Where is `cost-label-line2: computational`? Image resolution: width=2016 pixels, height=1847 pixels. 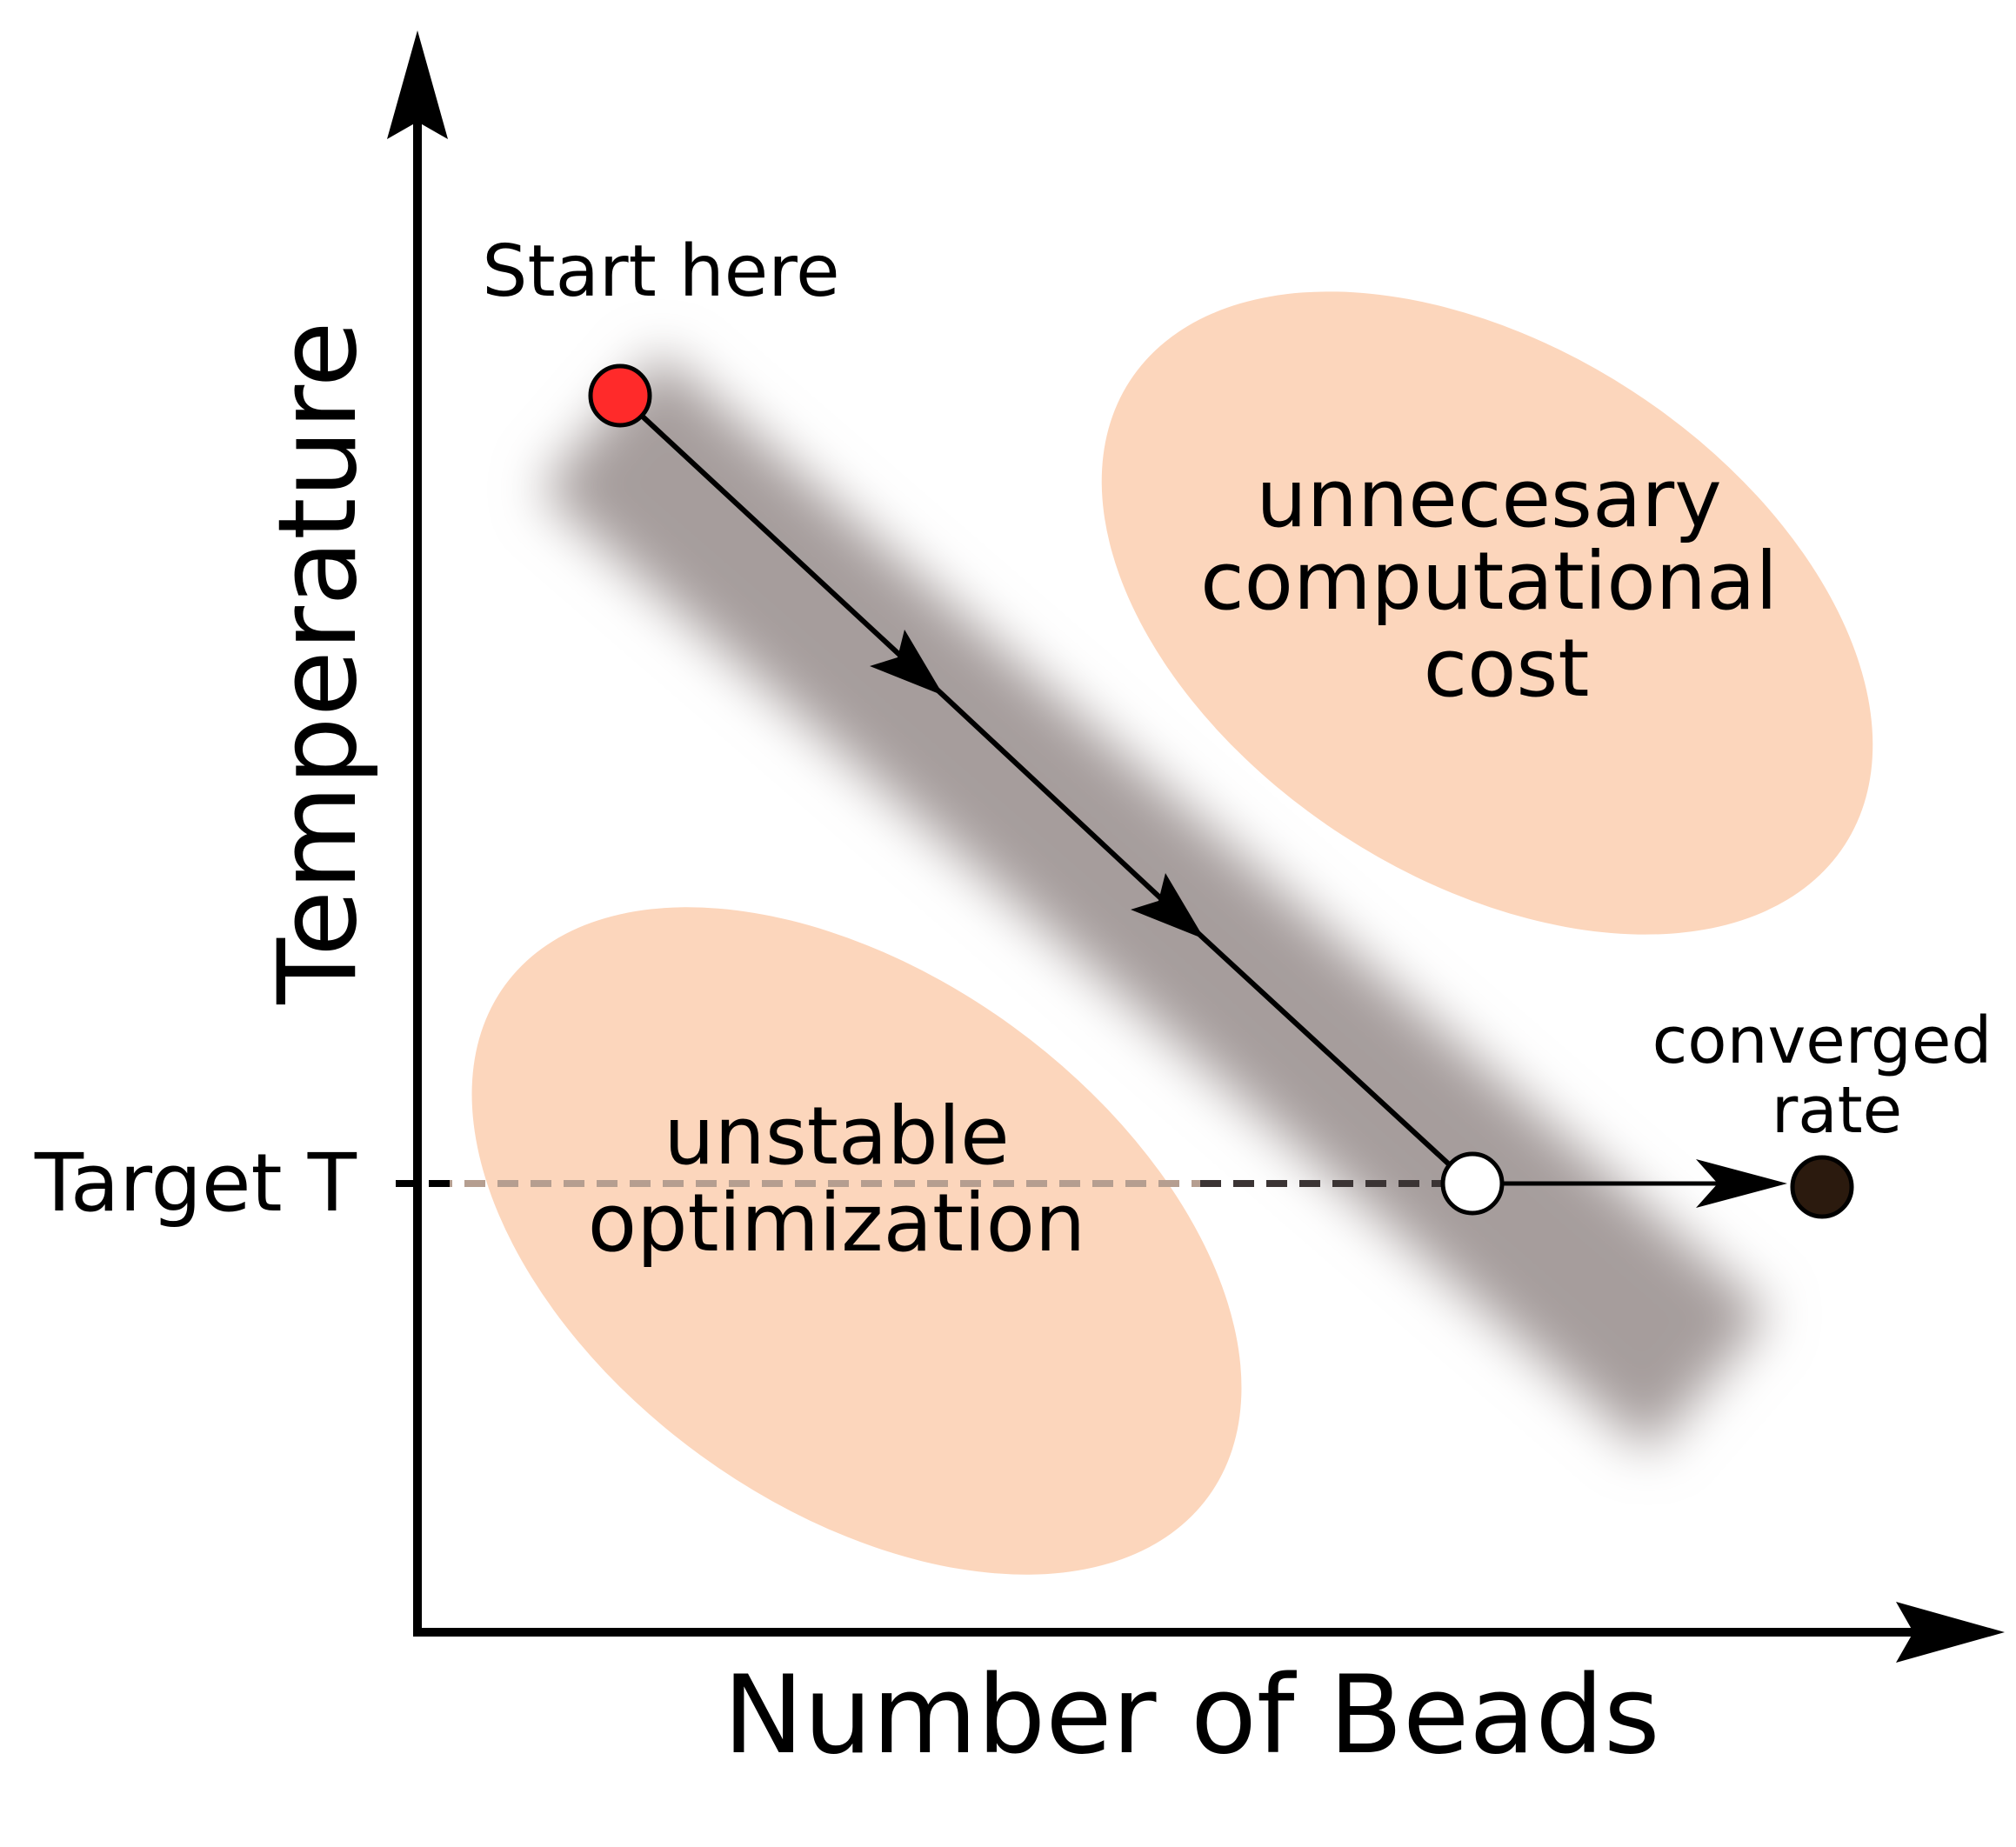
cost-label-line2: computational is located at coordinates (1489, 581).